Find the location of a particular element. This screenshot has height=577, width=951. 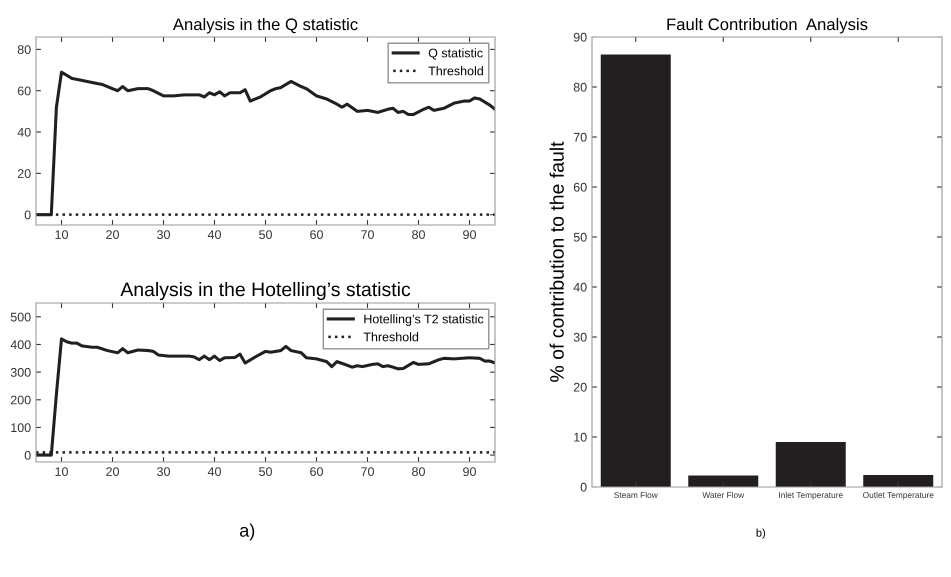

y-tick-label: 400 is located at coordinates (20, 345).